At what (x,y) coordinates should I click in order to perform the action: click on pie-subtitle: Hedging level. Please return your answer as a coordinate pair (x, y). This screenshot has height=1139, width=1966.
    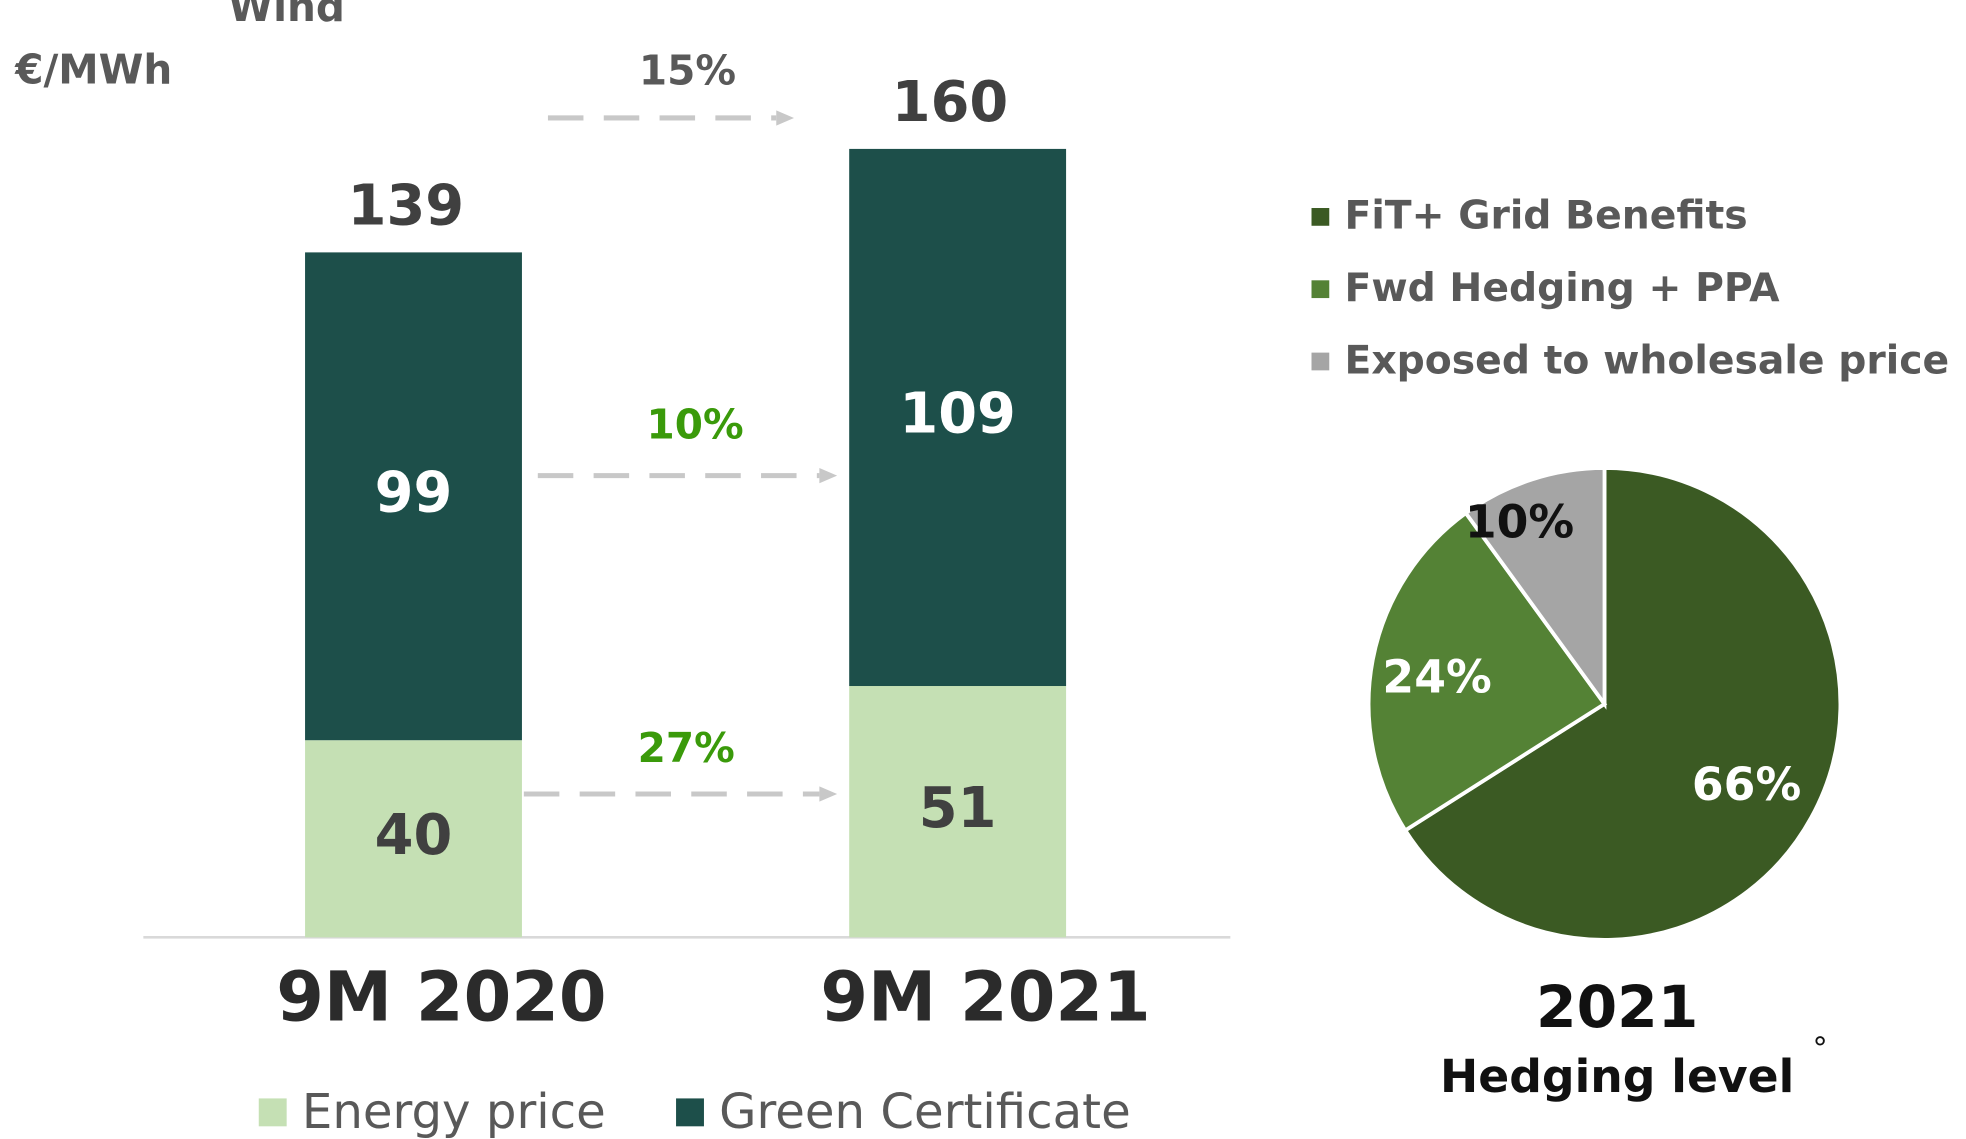
    Looking at the image, I should click on (1617, 1076).